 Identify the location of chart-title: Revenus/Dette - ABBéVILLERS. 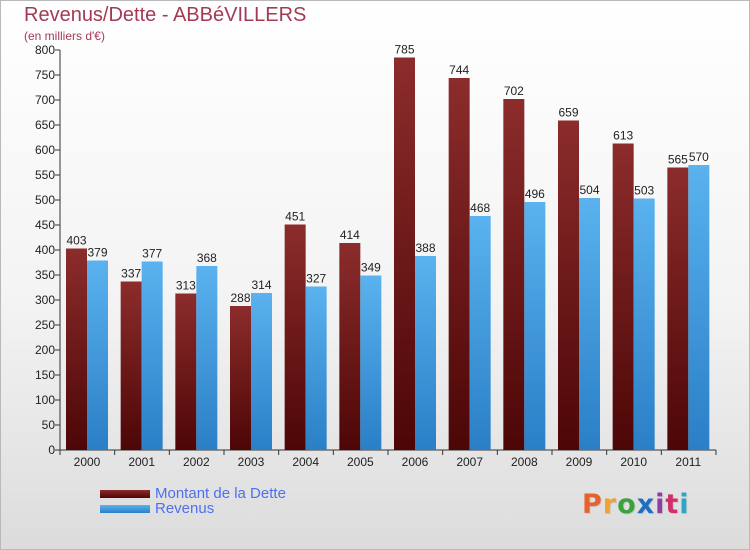
(165, 15).